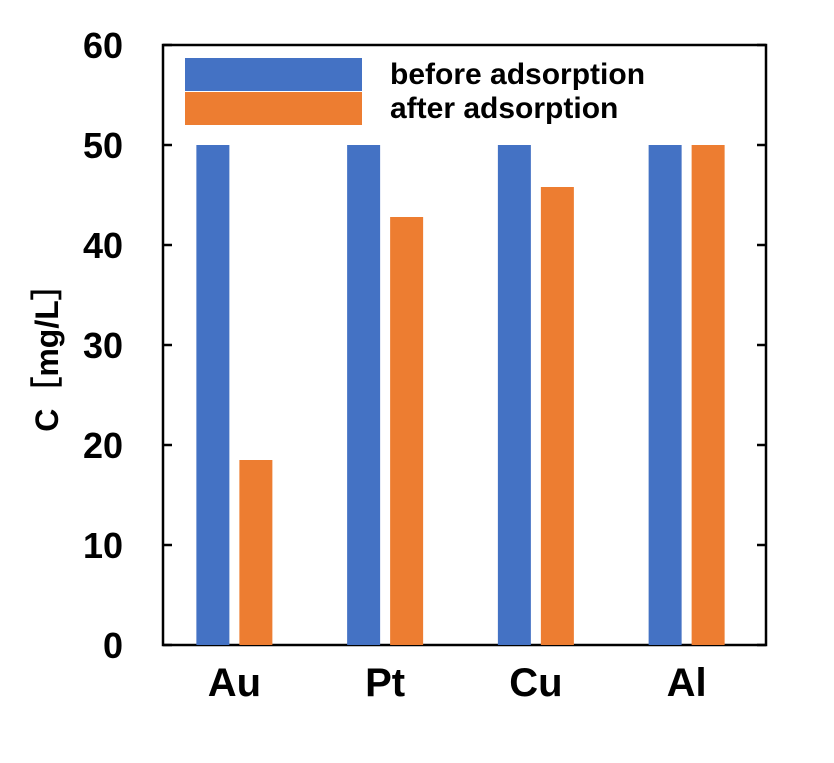  I want to click on y-tick-label: 0, so click(113, 645).